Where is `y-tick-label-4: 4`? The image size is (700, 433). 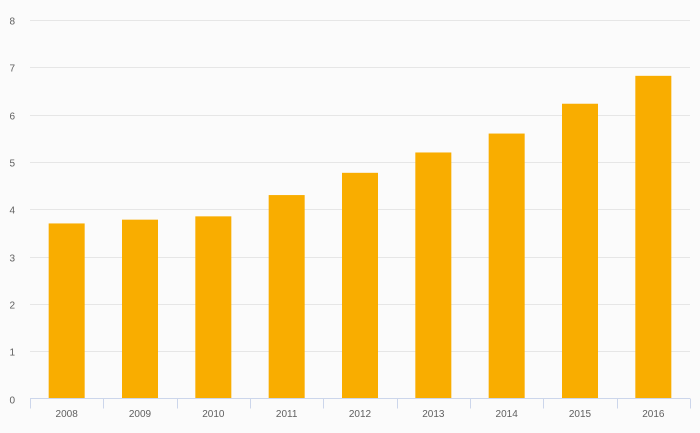 y-tick-label-4: 4 is located at coordinates (12, 211).